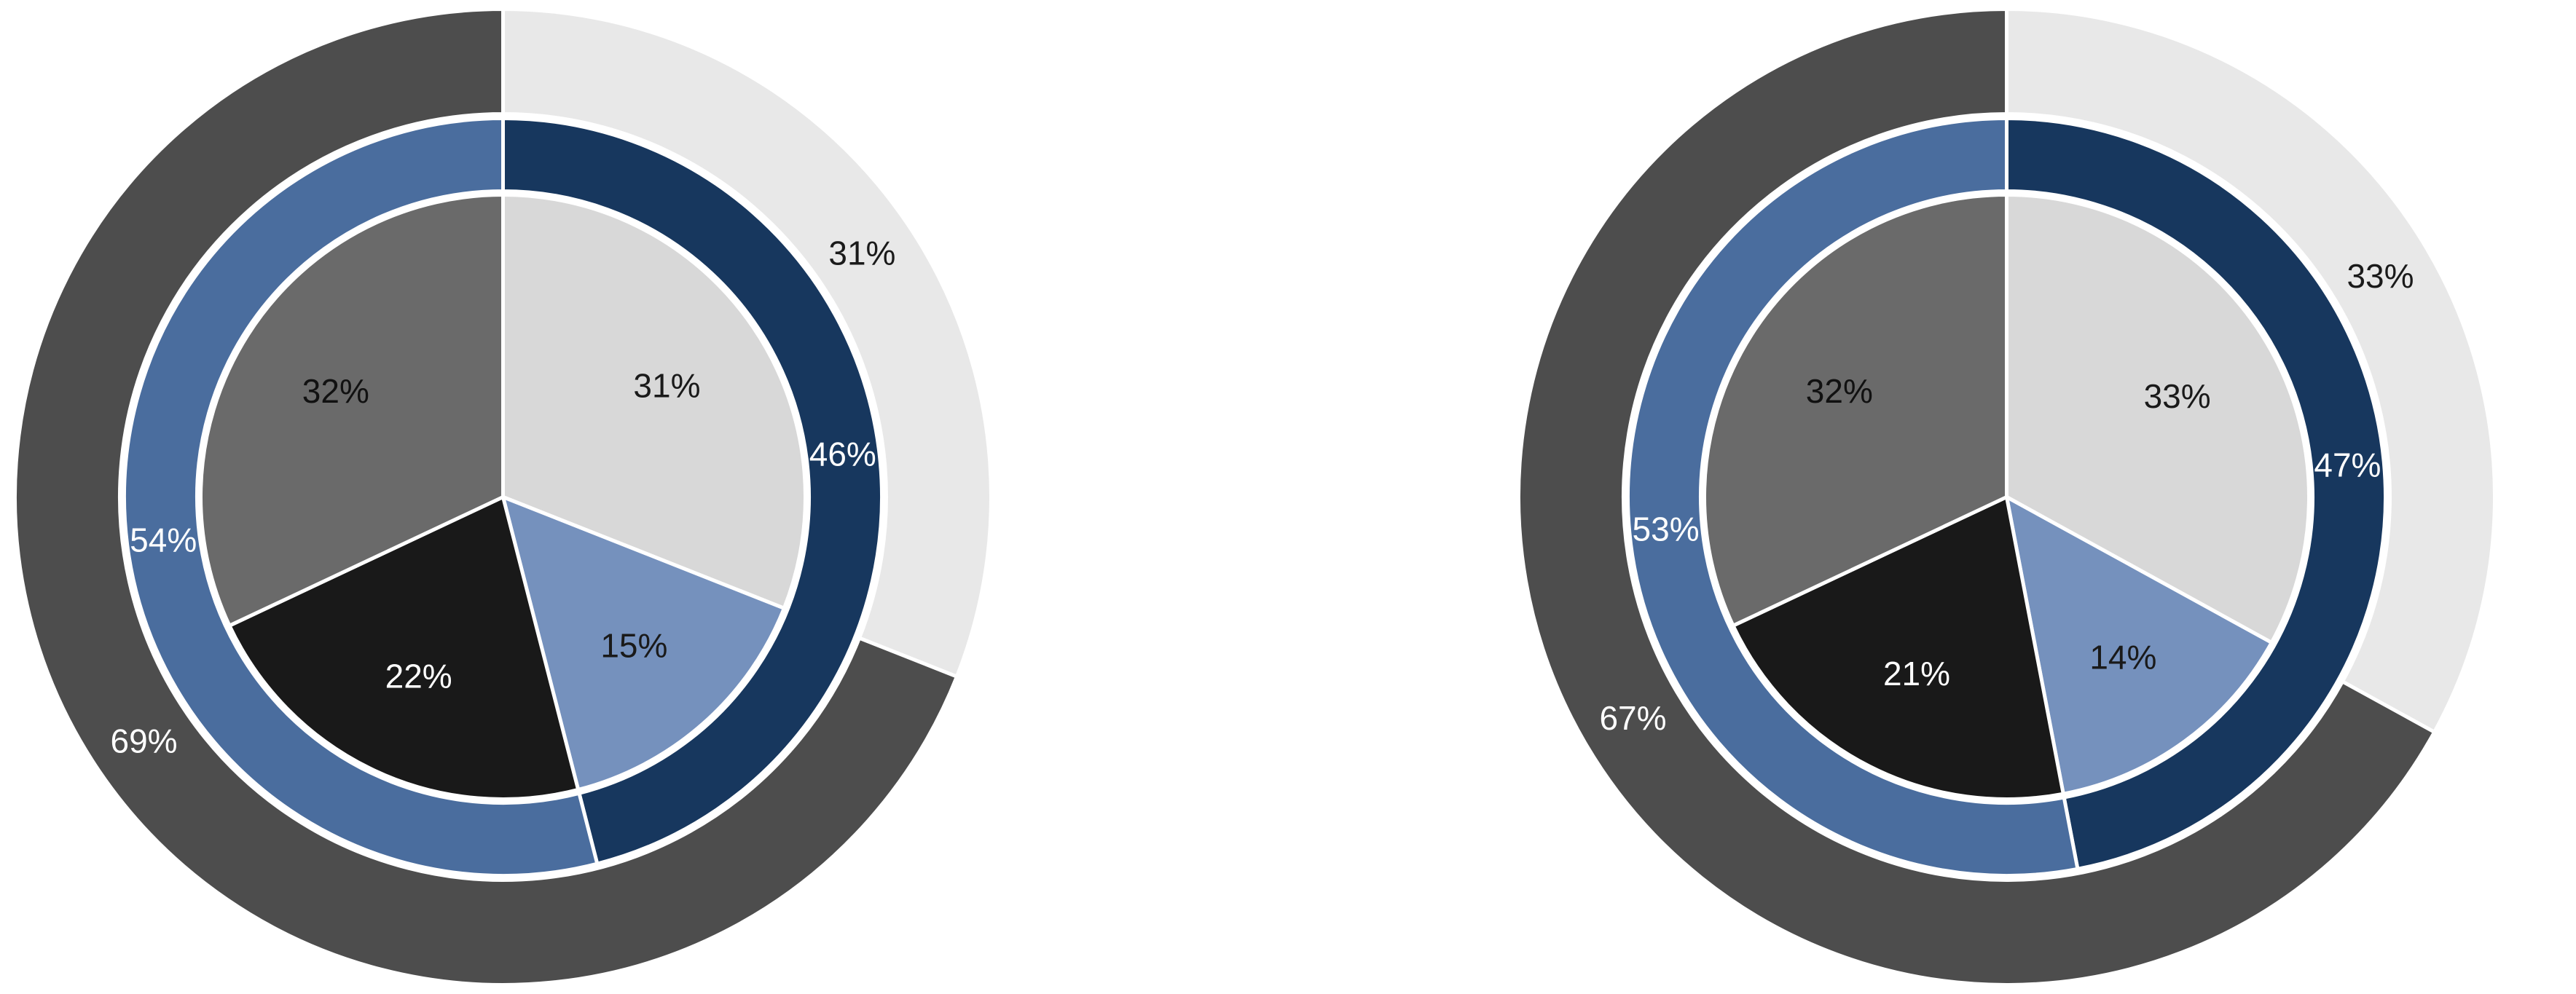 The height and width of the screenshot is (994, 2576). What do you see at coordinates (1632, 718) in the screenshot?
I see `slice-label: 67%` at bounding box center [1632, 718].